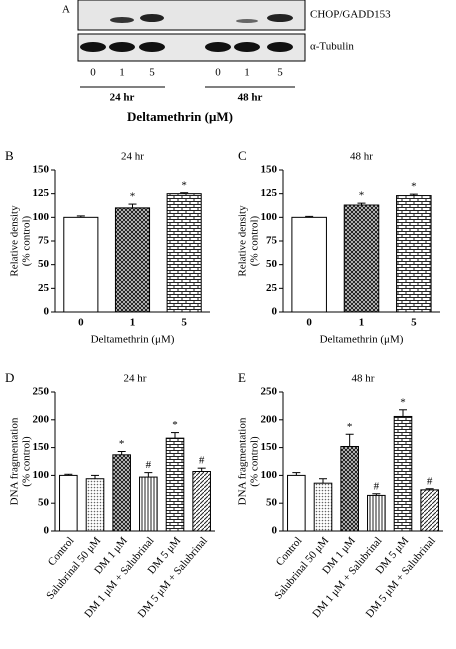 The image size is (456, 649). Describe the element at coordinates (180, 116) in the screenshot. I see `blot-xlabel: Deltamethrin (μM)` at that location.